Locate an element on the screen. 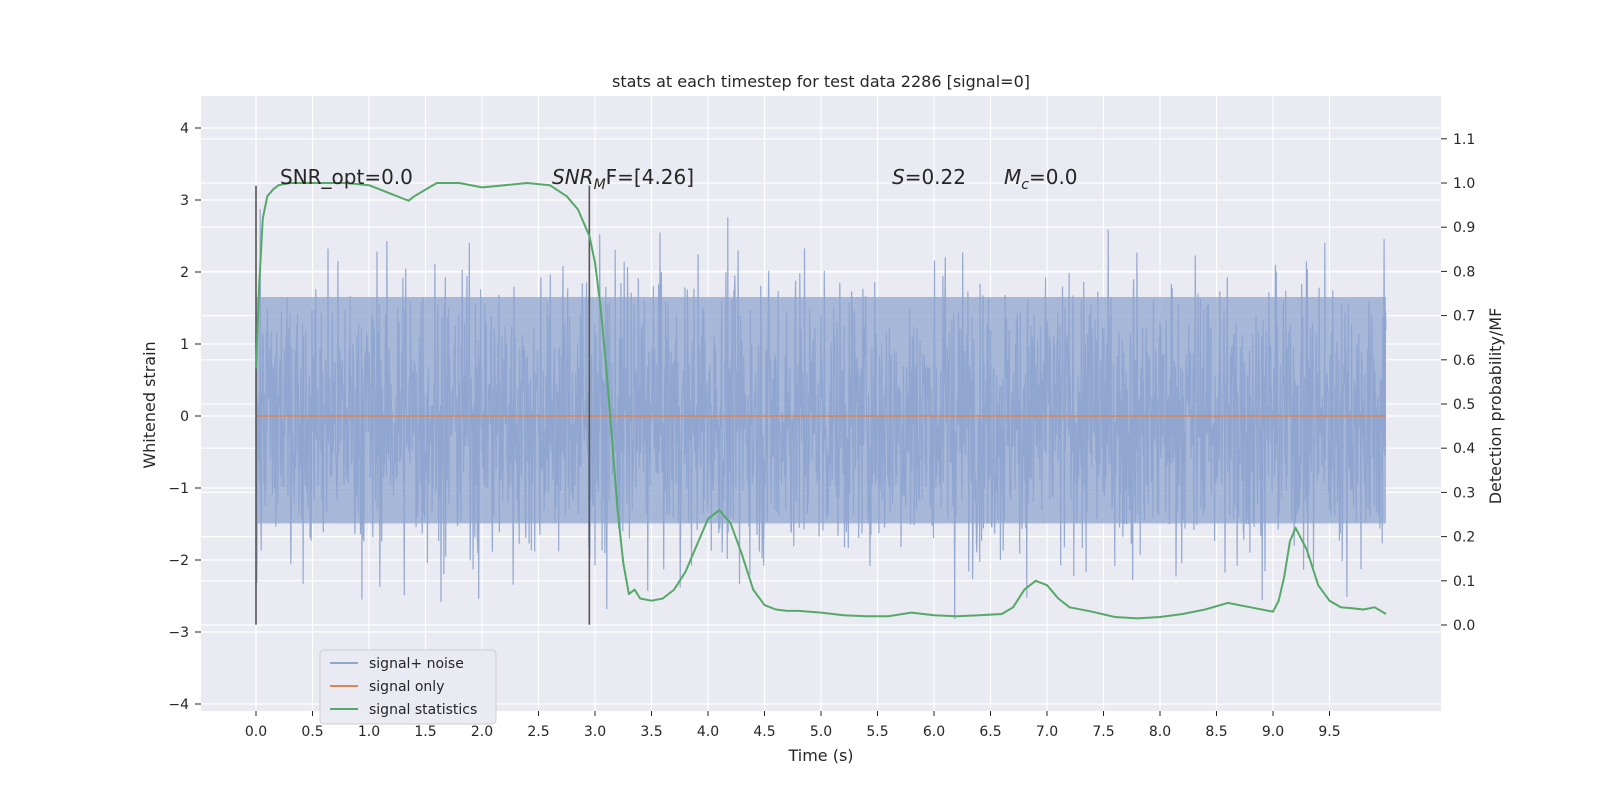 The width and height of the screenshot is (1600, 800). annotation-mc-value: Mc=0.0 is located at coordinates (1041, 179).